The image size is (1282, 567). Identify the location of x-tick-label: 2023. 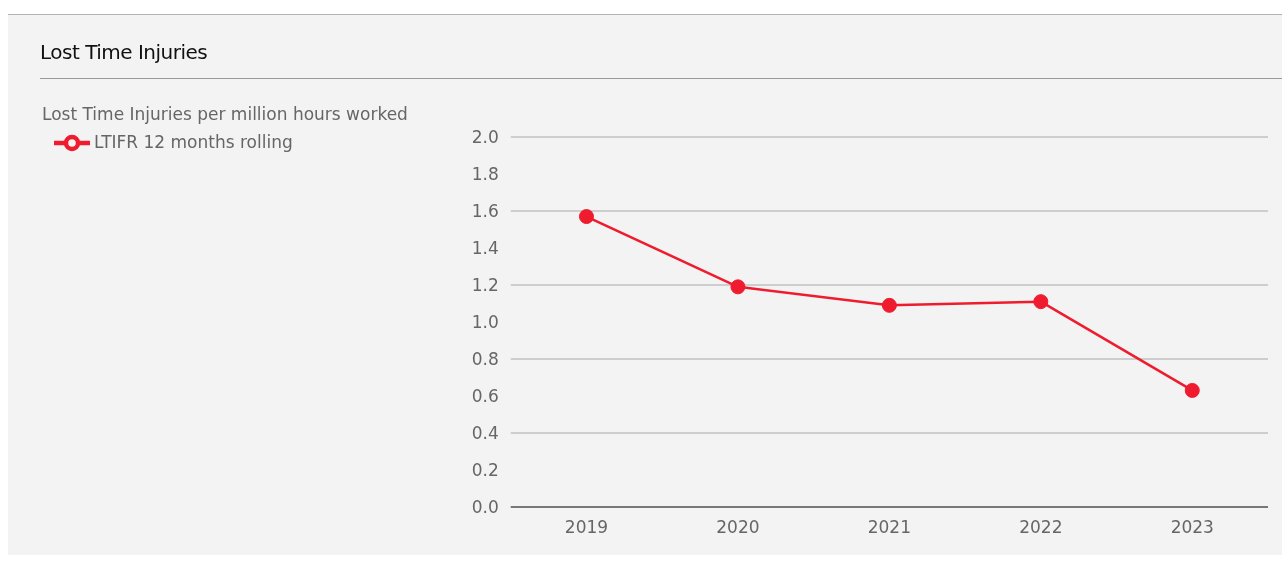
(1192, 527).